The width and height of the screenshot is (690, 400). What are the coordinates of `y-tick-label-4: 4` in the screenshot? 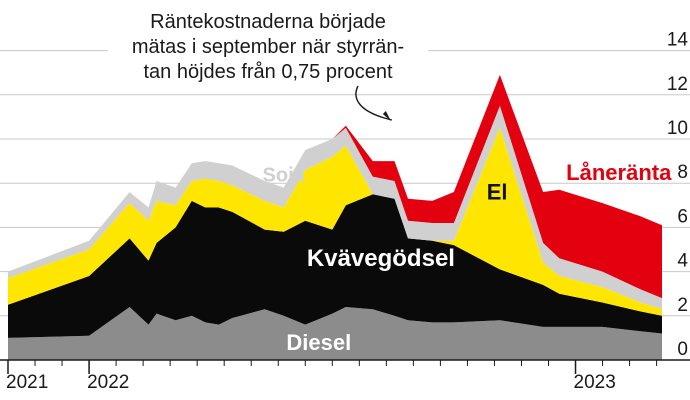 It's located at (682, 261).